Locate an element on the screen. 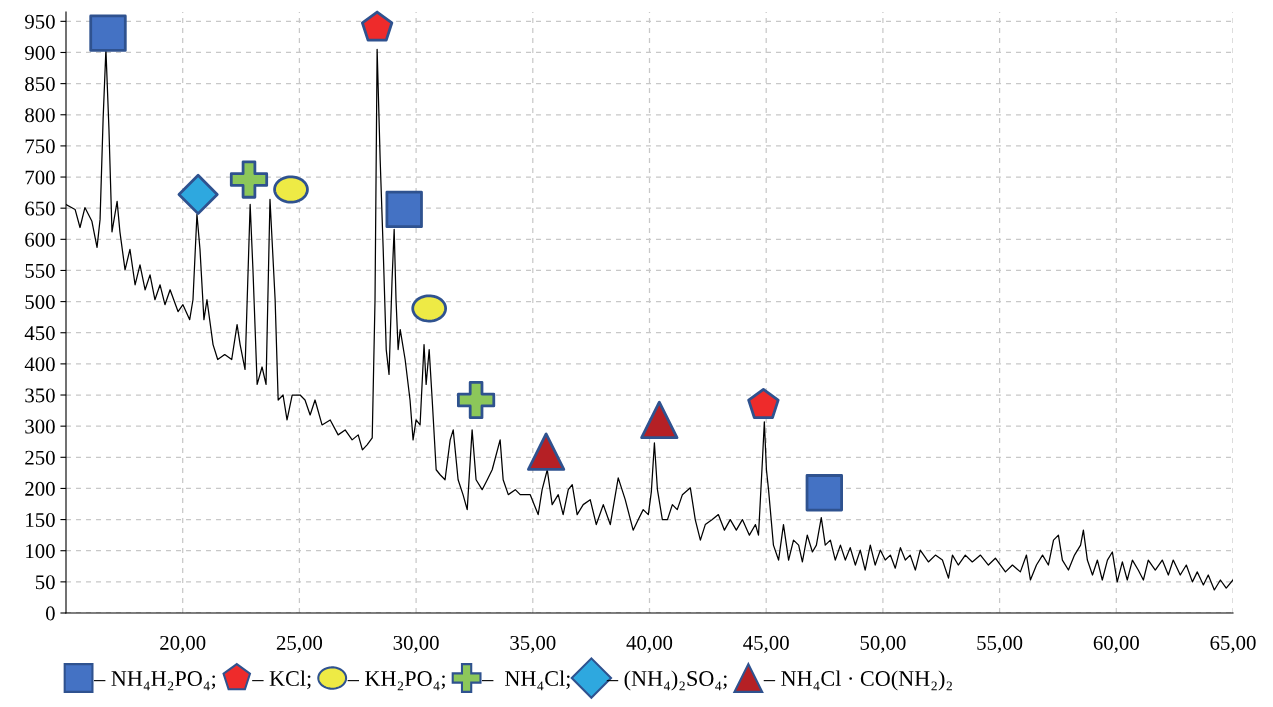  x-tick-label: 25,00 is located at coordinates (299, 644).